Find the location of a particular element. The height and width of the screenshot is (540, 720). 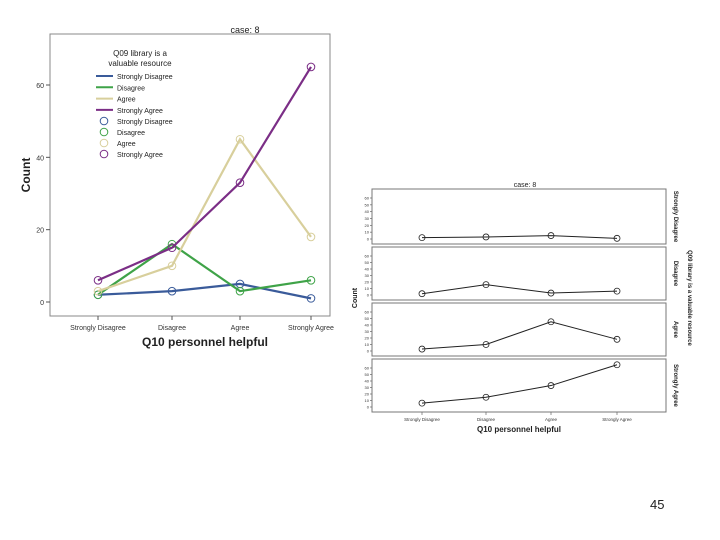

facet-label: Q09 library is a valuable resource is located at coordinates (689, 298).